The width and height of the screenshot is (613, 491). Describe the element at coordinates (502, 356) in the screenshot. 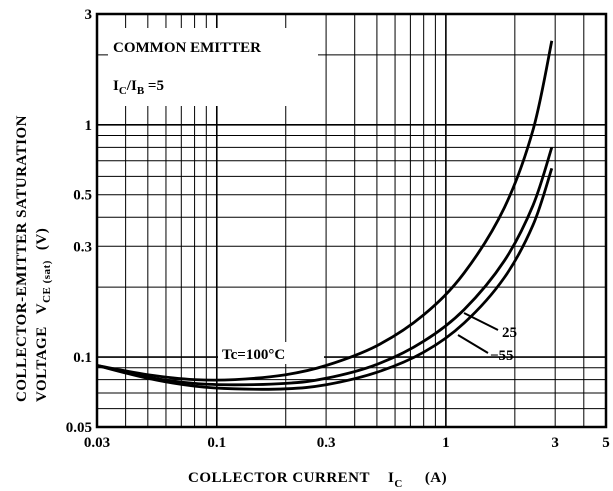

I see `series-label-bot: −55` at that location.